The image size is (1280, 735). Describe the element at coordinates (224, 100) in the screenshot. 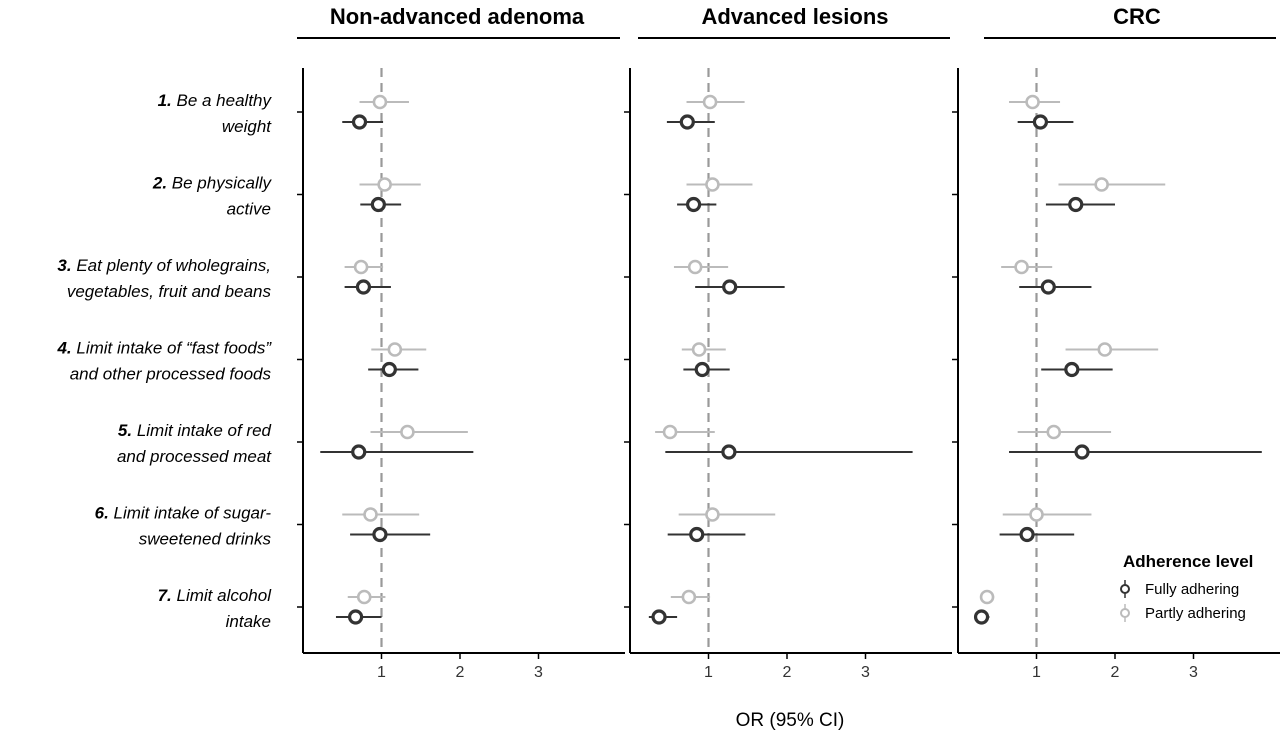

I see `row-line-1: Be a healthy` at that location.